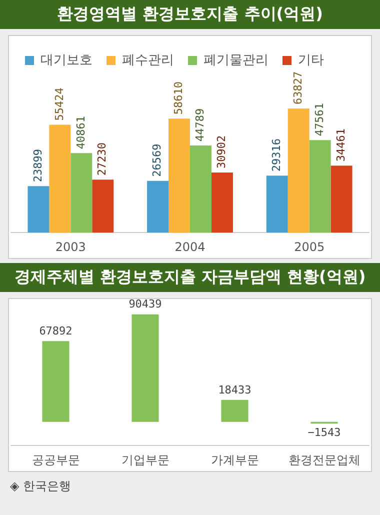 The height and width of the screenshot is (515, 380). I want to click on x-tick-label: 2005, so click(309, 247).